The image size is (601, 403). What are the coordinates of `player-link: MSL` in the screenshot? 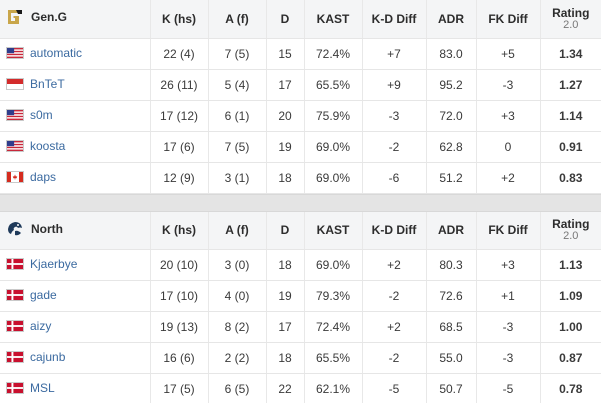 It's located at (30, 388).